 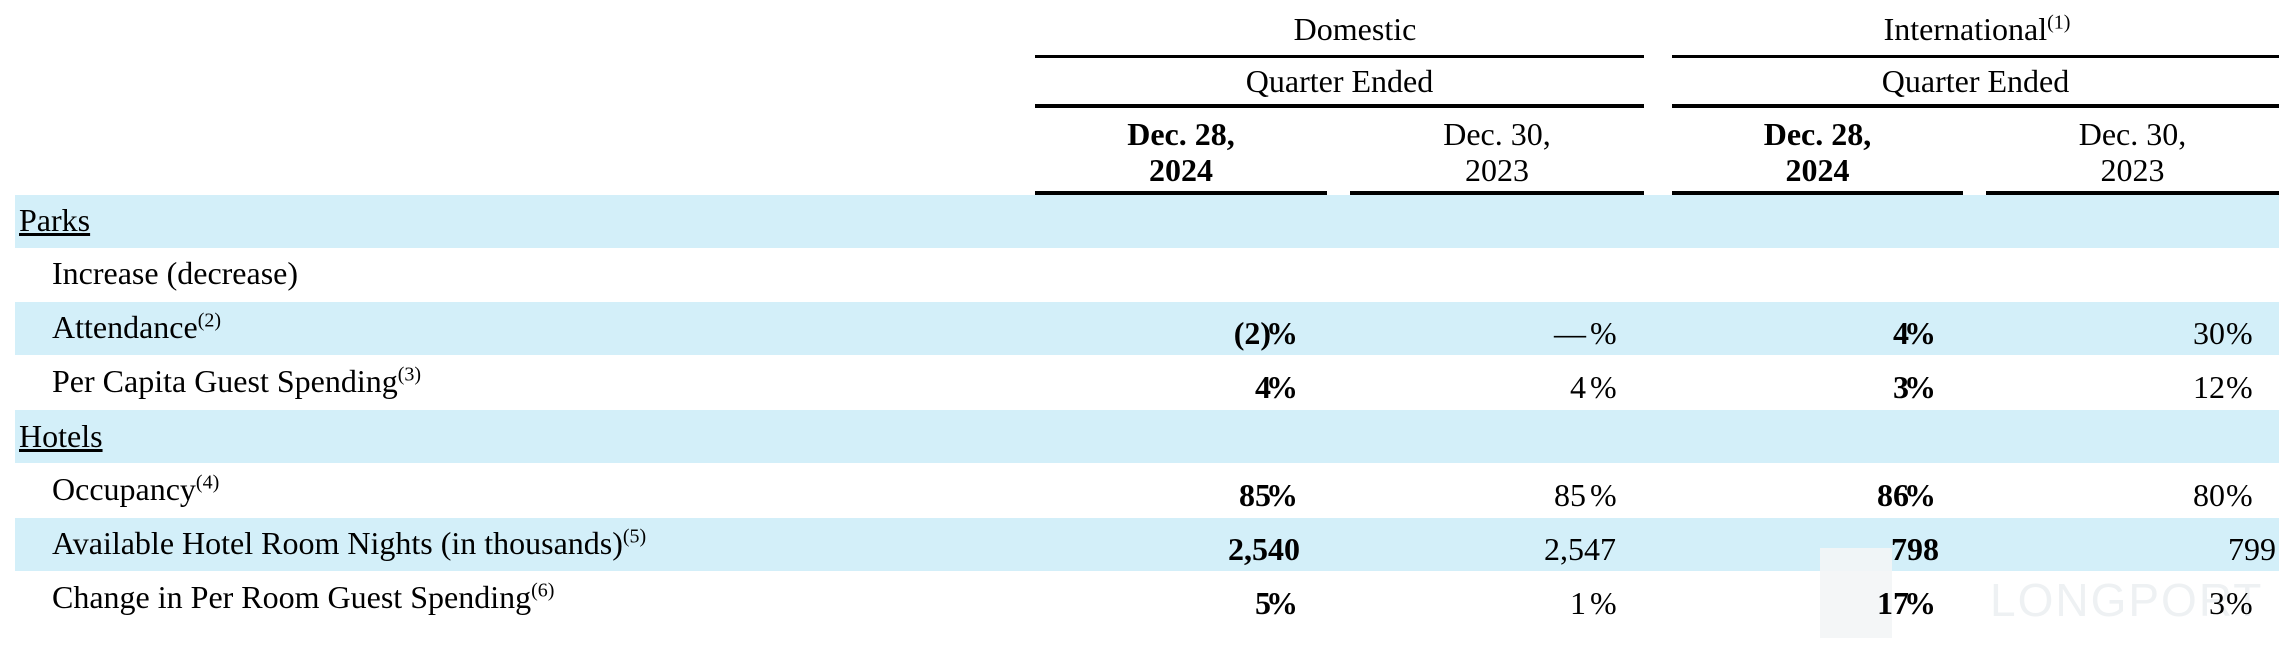 I want to click on international-footnote: (1), so click(x=2059, y=22).